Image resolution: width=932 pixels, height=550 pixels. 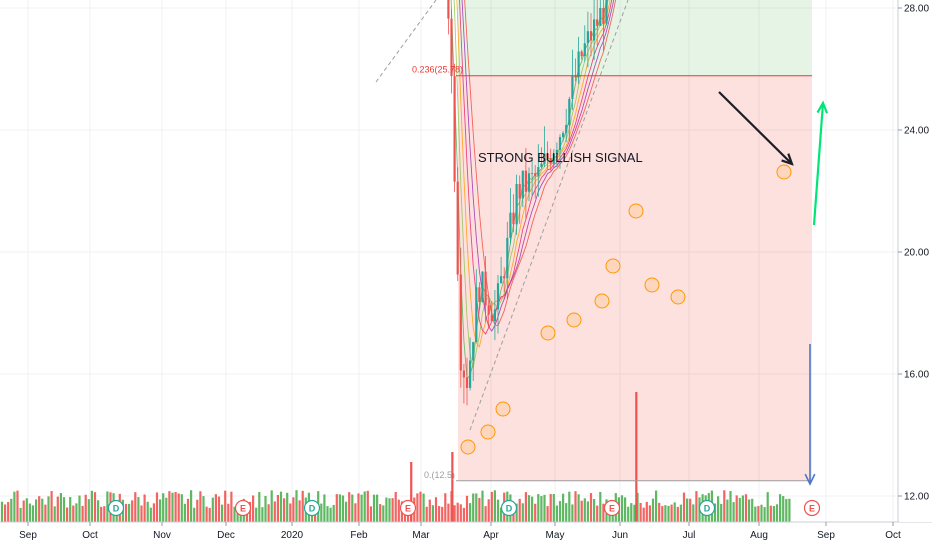 I want to click on blue-arrow-head, so click(x=810, y=479).